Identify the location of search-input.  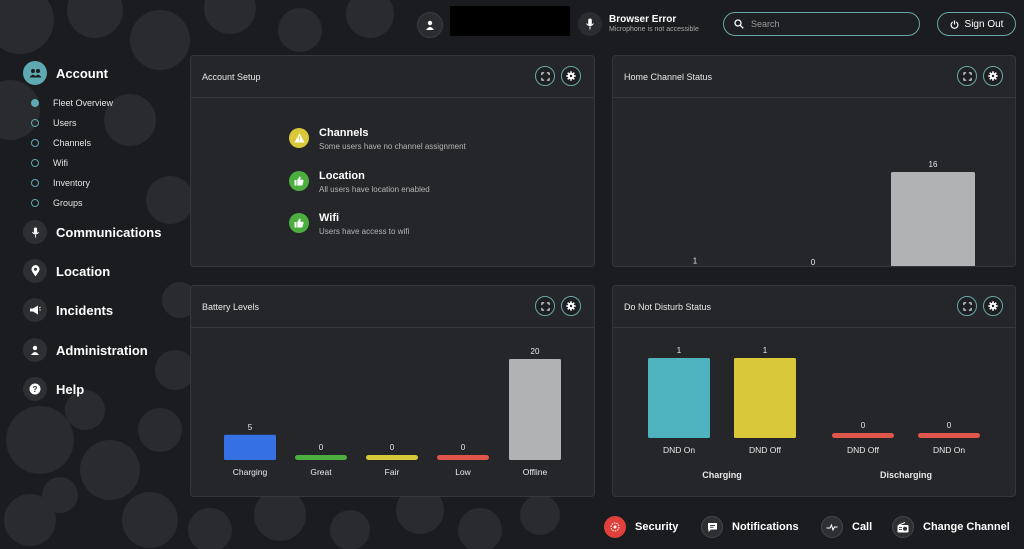
(826, 24).